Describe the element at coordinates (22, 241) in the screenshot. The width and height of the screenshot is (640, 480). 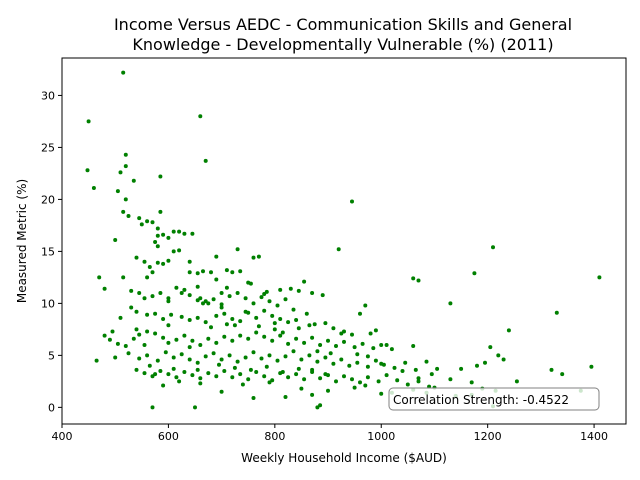
I see `y-axis-label: Measured Metric (%)` at that location.